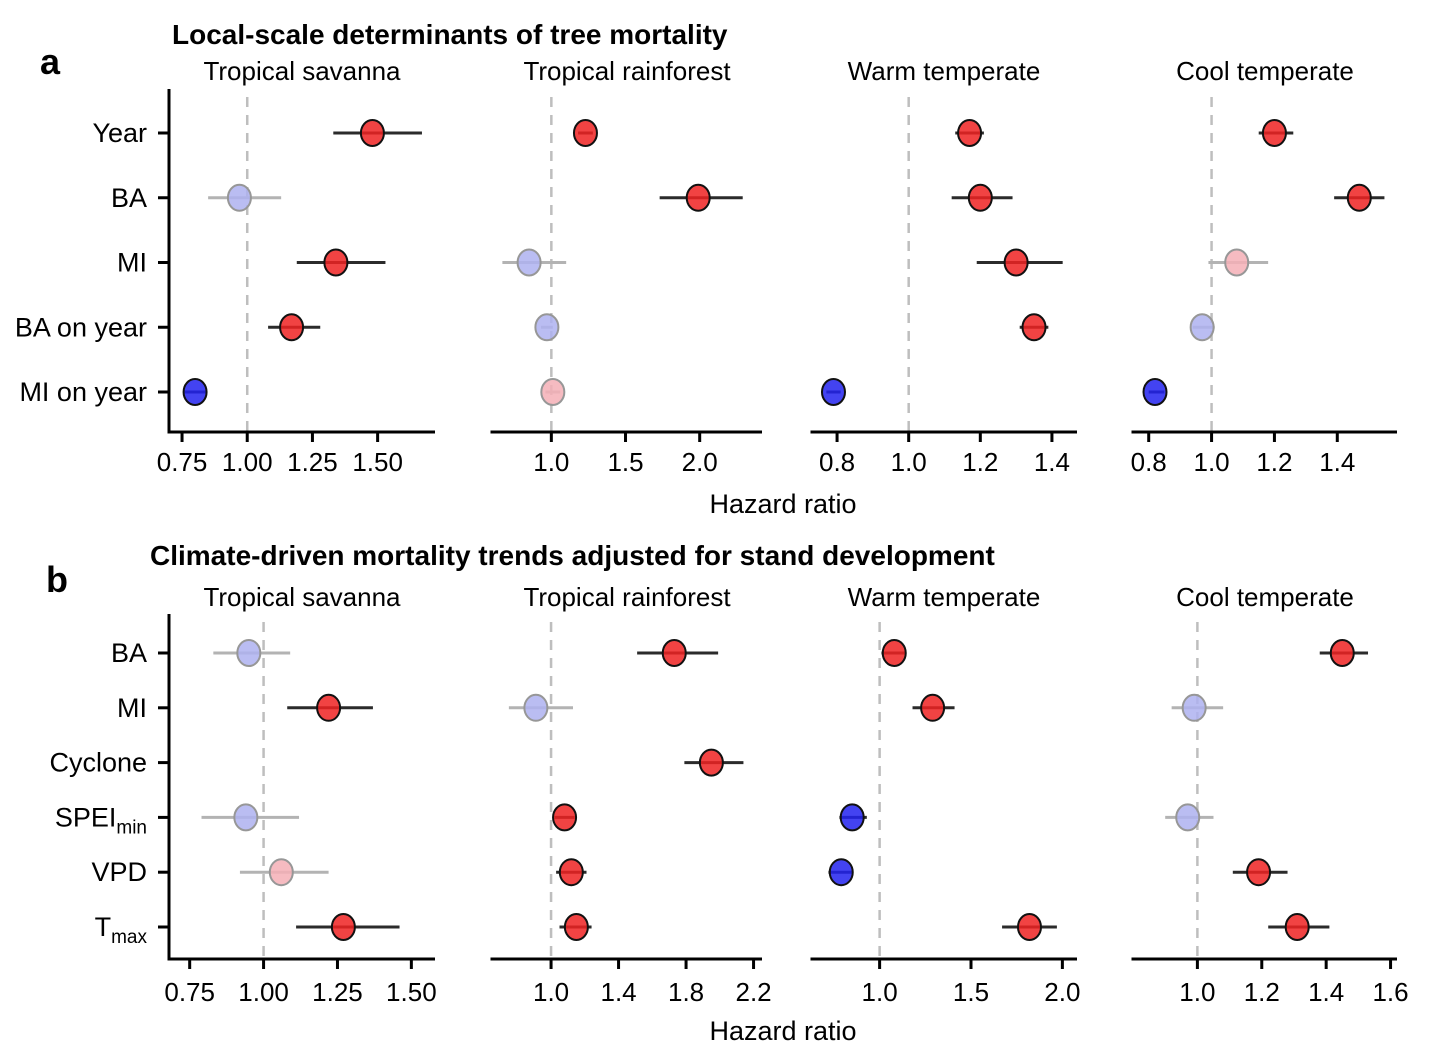 The height and width of the screenshot is (1047, 1431). Describe the element at coordinates (753, 992) in the screenshot. I see `x-tick-label: 2.2` at that location.